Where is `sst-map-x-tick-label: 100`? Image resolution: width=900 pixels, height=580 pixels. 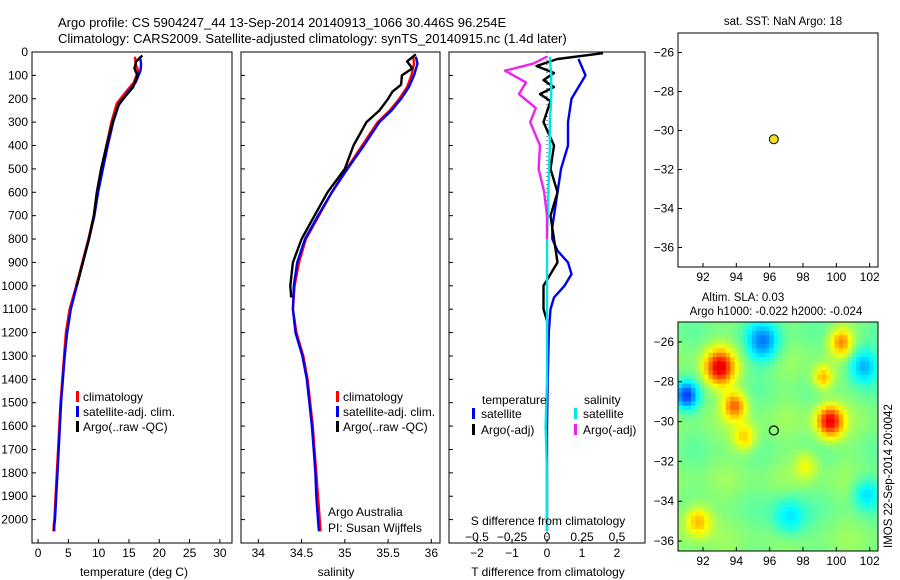
sst-map-x-tick-label: 100 is located at coordinates (836, 277).